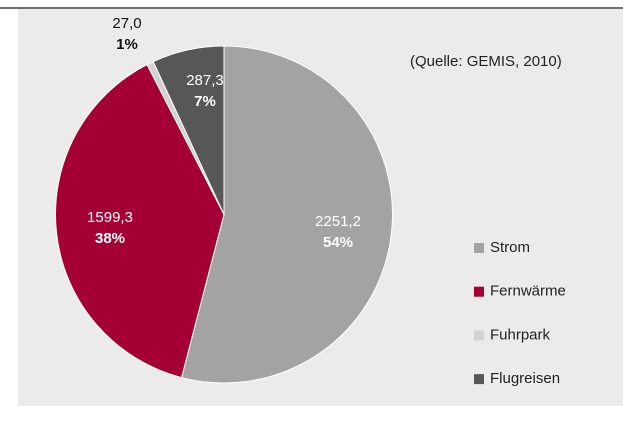 Image resolution: width=623 pixels, height=421 pixels. I want to click on legend-label: Strom, so click(510, 247).